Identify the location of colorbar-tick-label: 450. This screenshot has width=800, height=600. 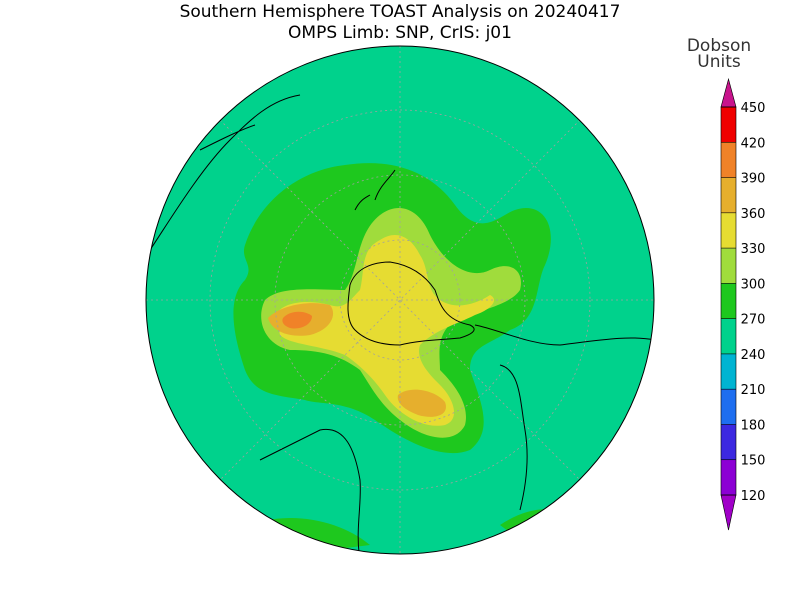
(753, 108).